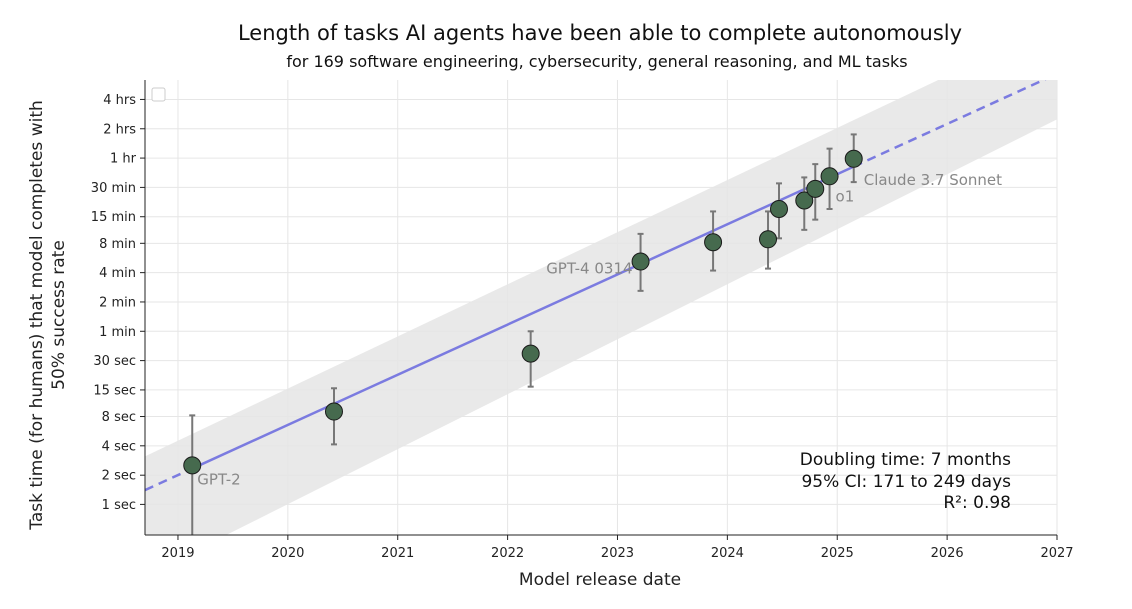 This screenshot has height=609, width=1132. What do you see at coordinates (947, 553) in the screenshot?
I see `x-tick-label: 2026` at bounding box center [947, 553].